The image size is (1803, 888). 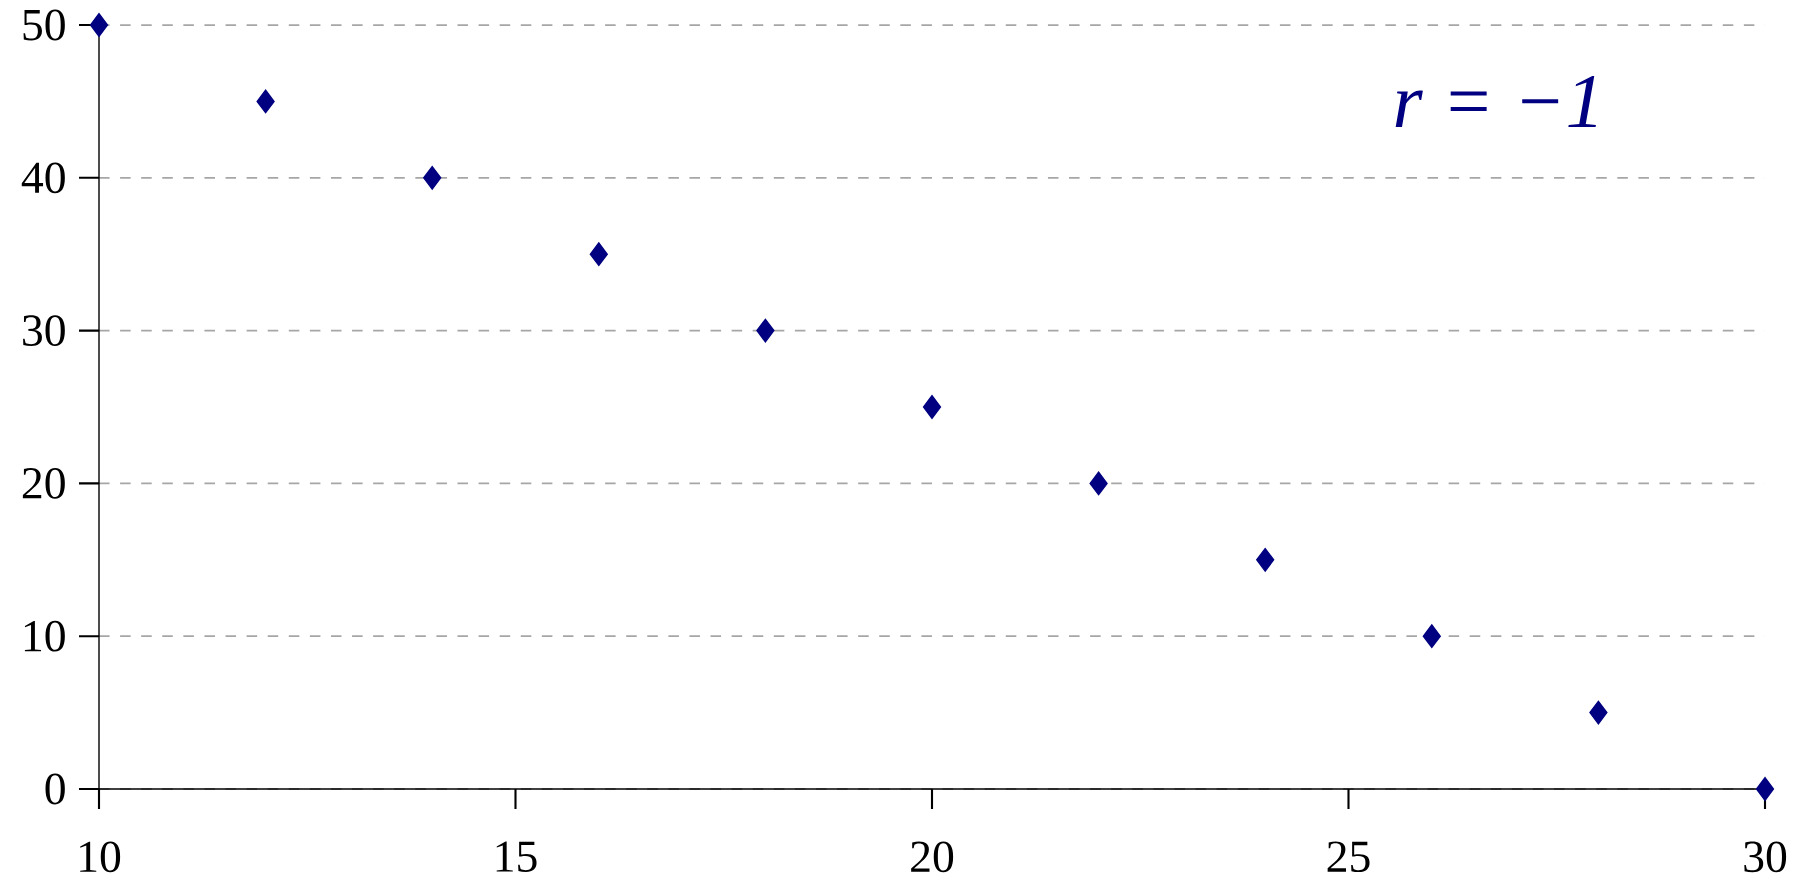 I want to click on y-tick-label: 40, so click(x=43, y=178).